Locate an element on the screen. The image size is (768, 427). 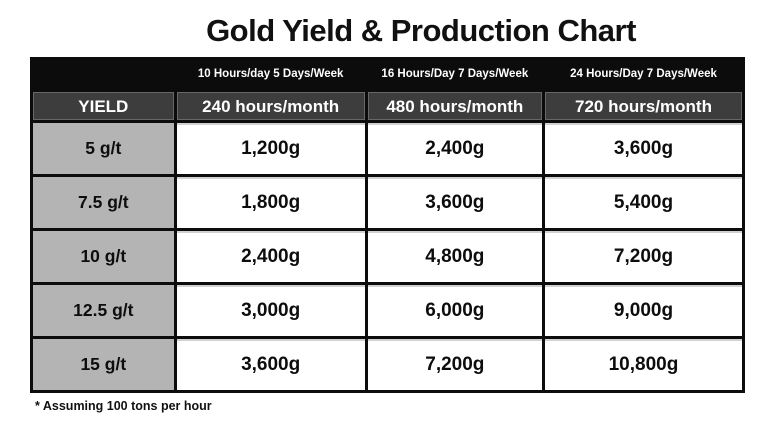
production-cell: 4,800g is located at coordinates (454, 256).